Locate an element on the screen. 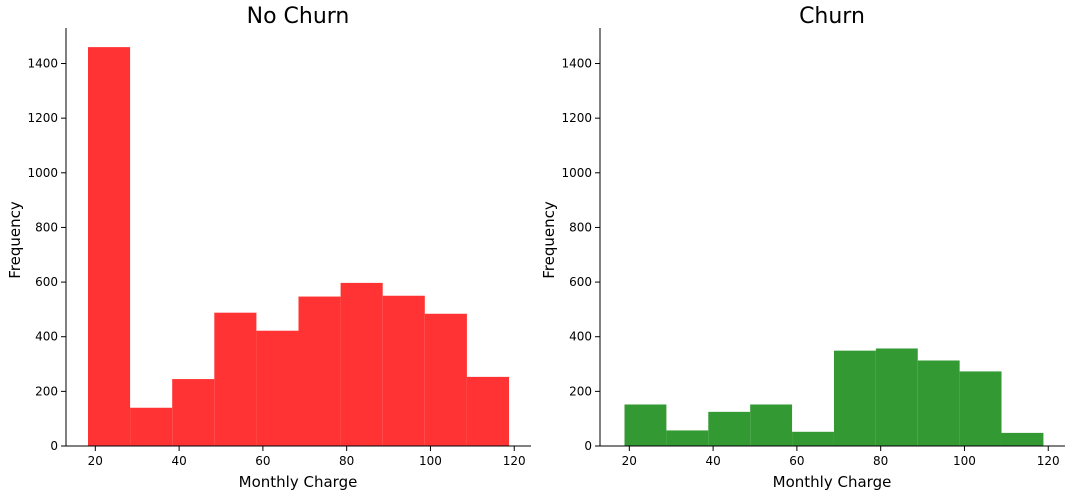 The width and height of the screenshot is (1072, 496). churn-xtick-label-20: 20 is located at coordinates (629, 461).